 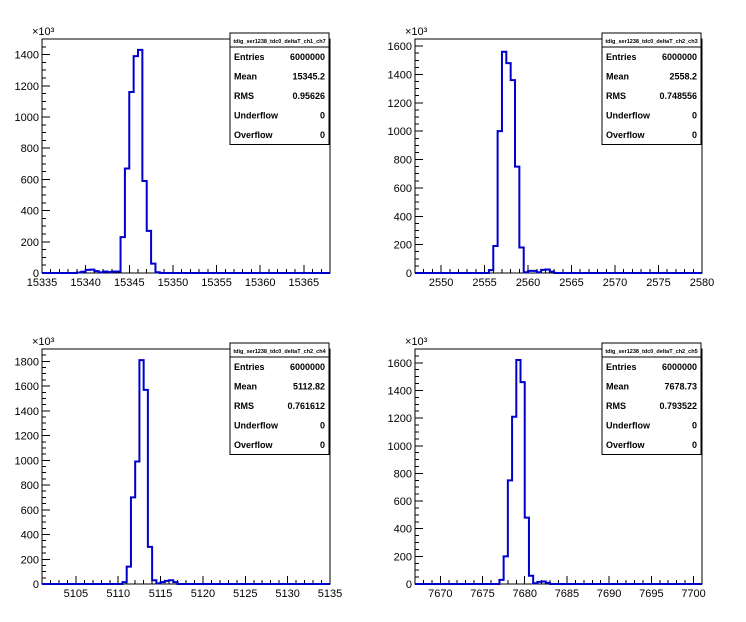 I want to click on stats-title: tdig_ser1238_tdc0_deltaT_ch2_ch4, so click(x=279, y=352).